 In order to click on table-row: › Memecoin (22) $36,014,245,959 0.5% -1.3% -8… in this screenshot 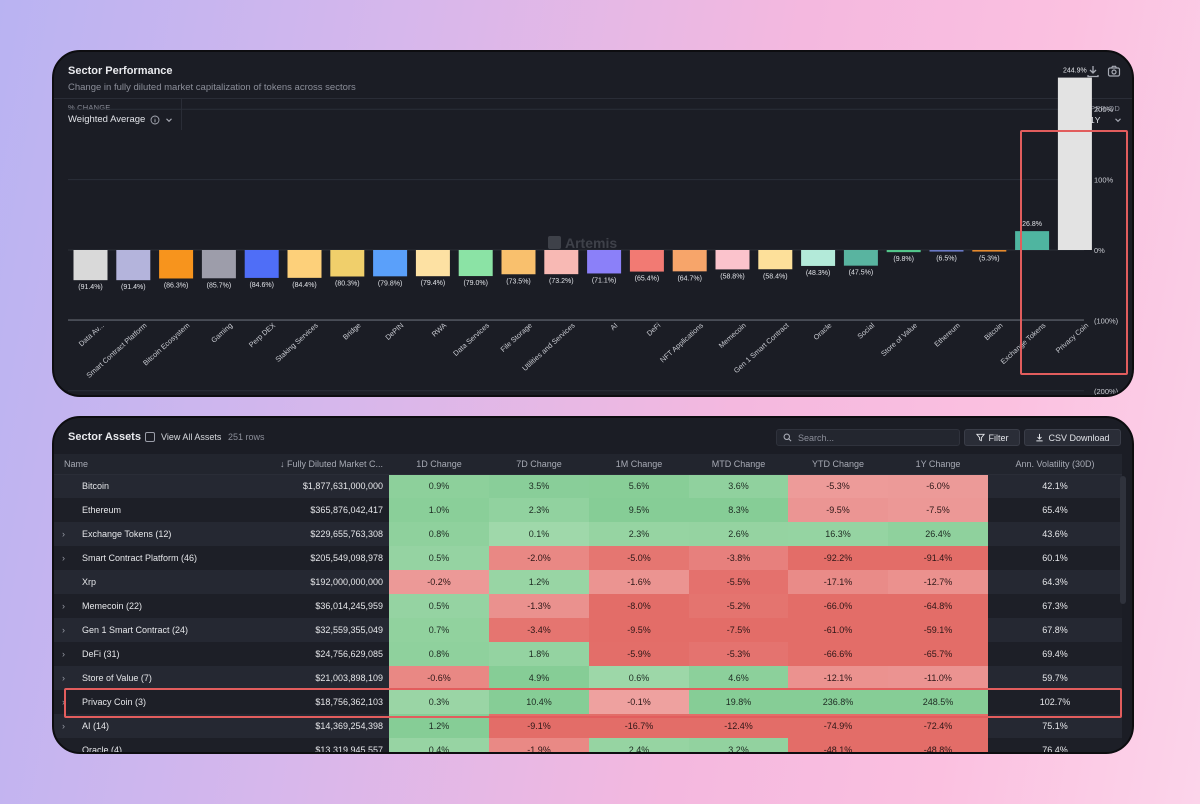, I will do `click(588, 606)`.